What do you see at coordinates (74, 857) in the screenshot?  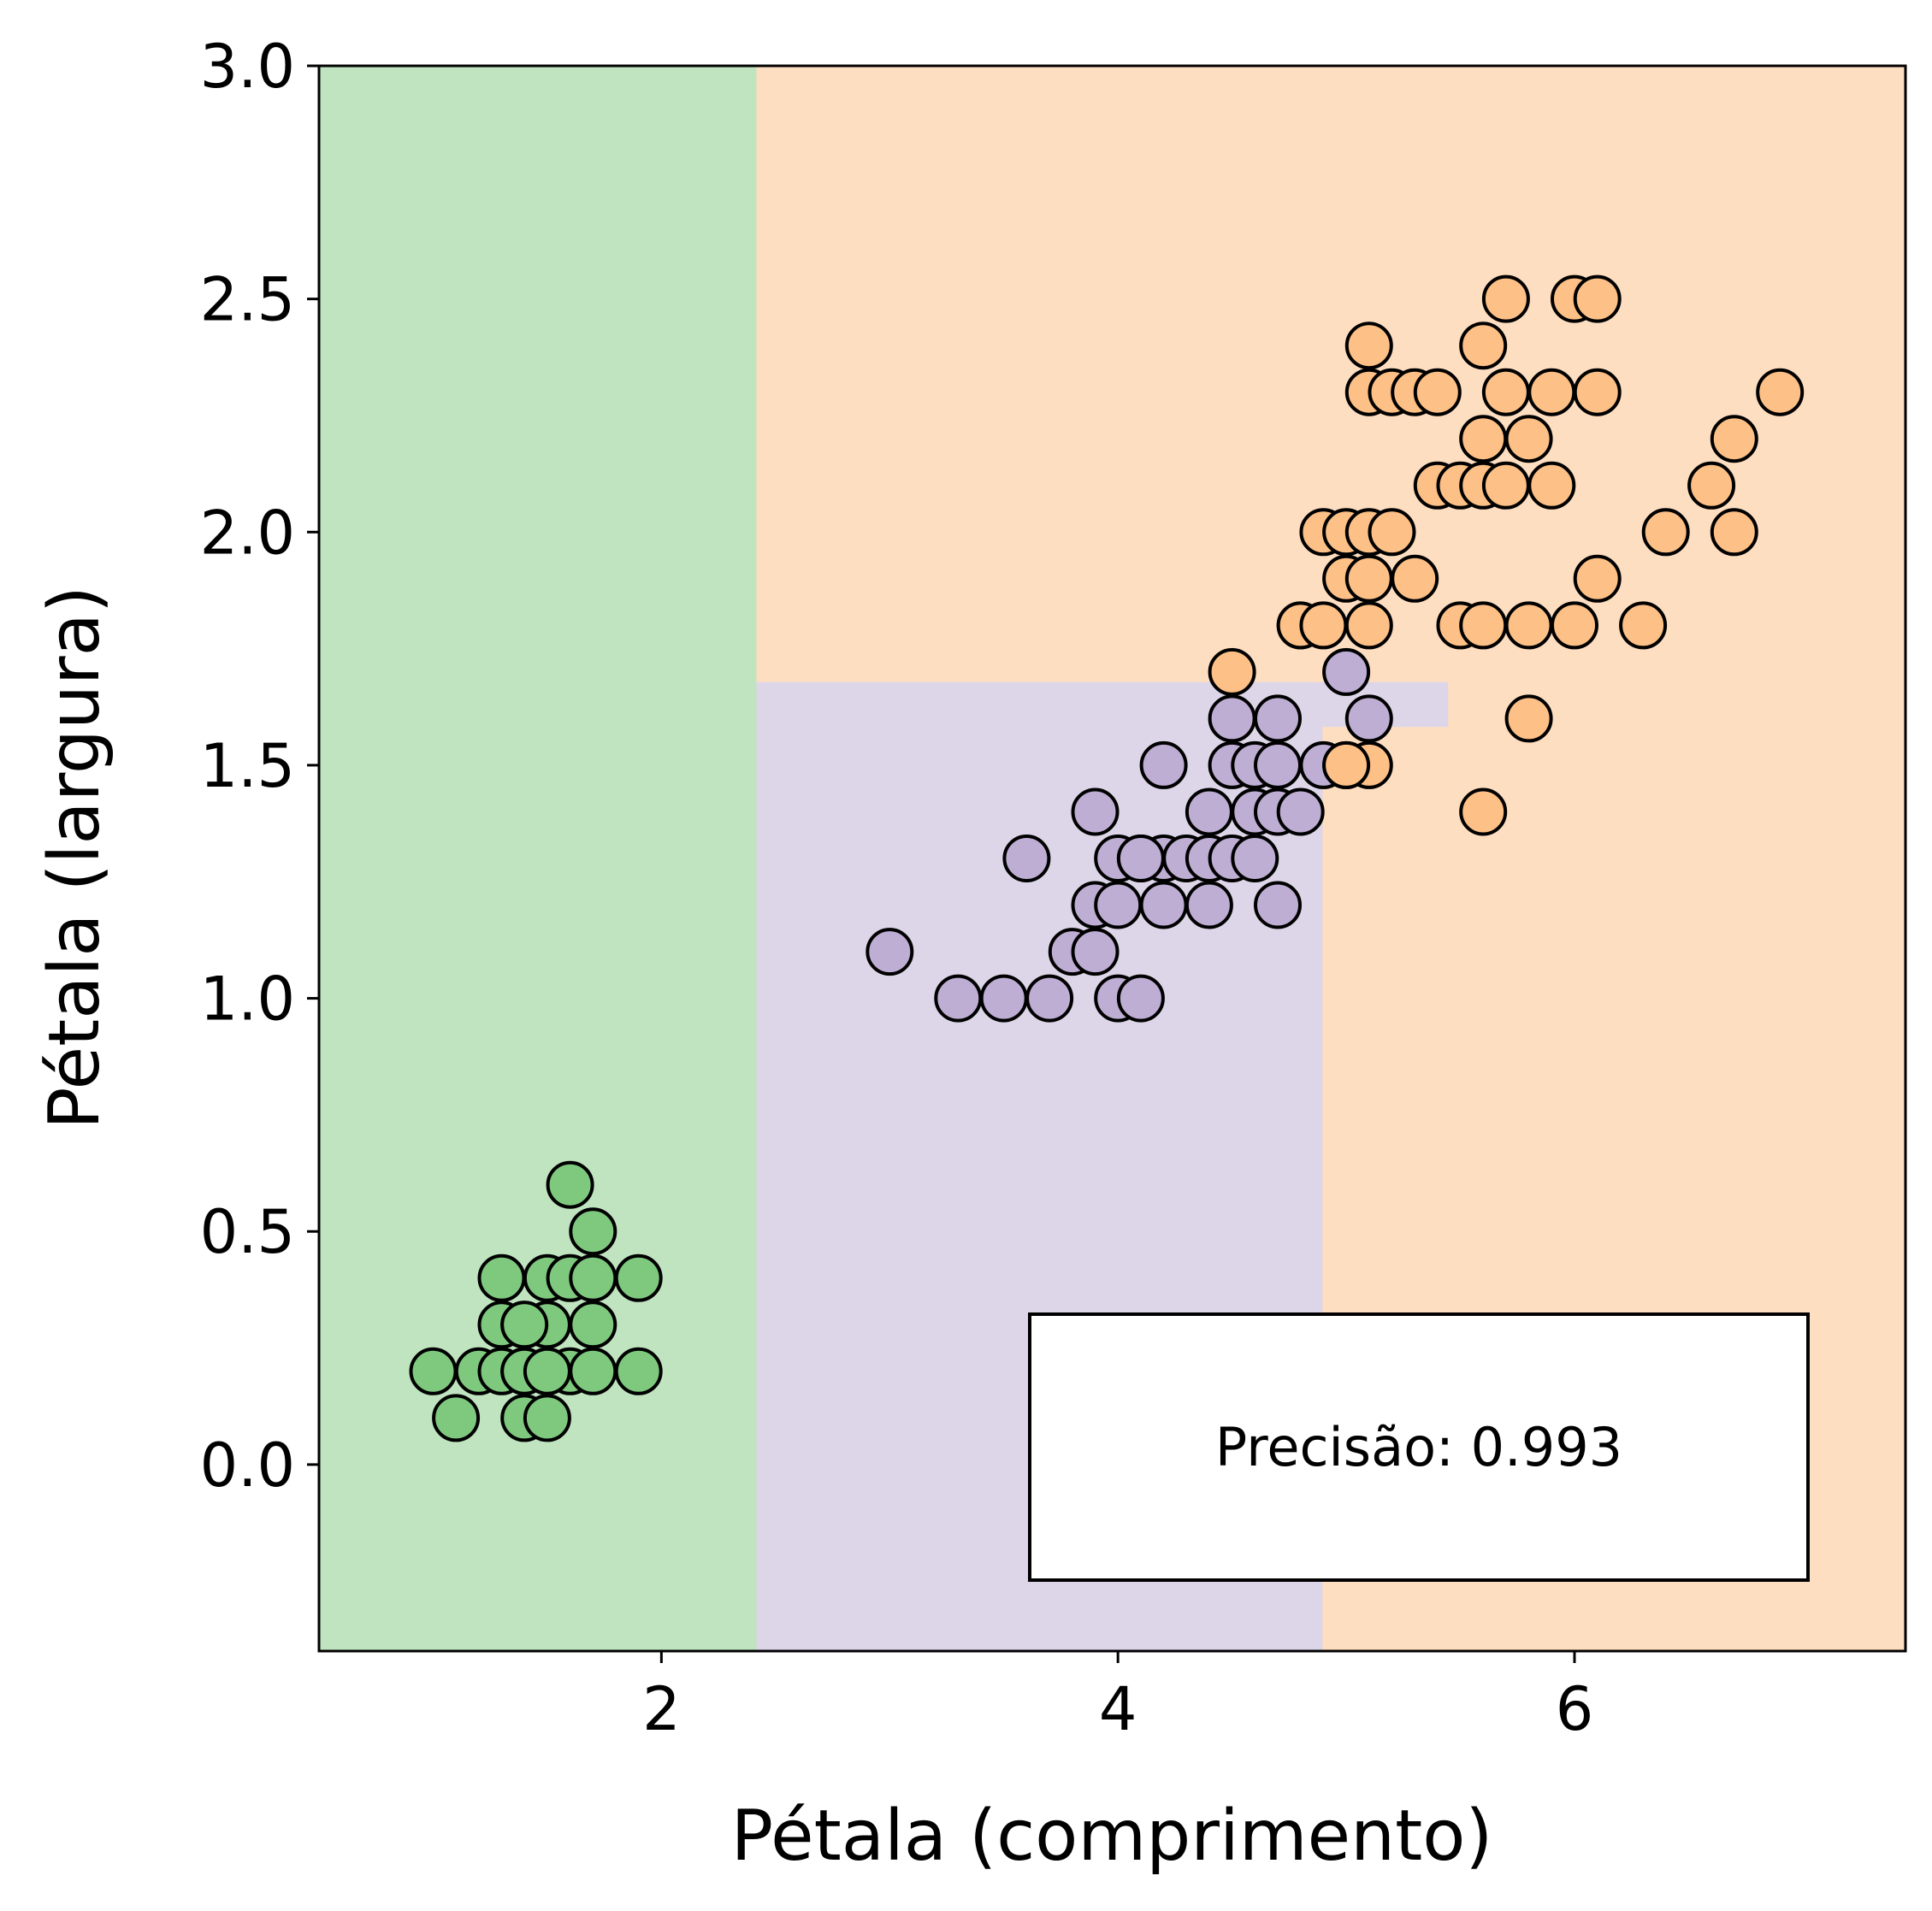 I see `y-axis-label: Pétala (largura)` at bounding box center [74, 857].